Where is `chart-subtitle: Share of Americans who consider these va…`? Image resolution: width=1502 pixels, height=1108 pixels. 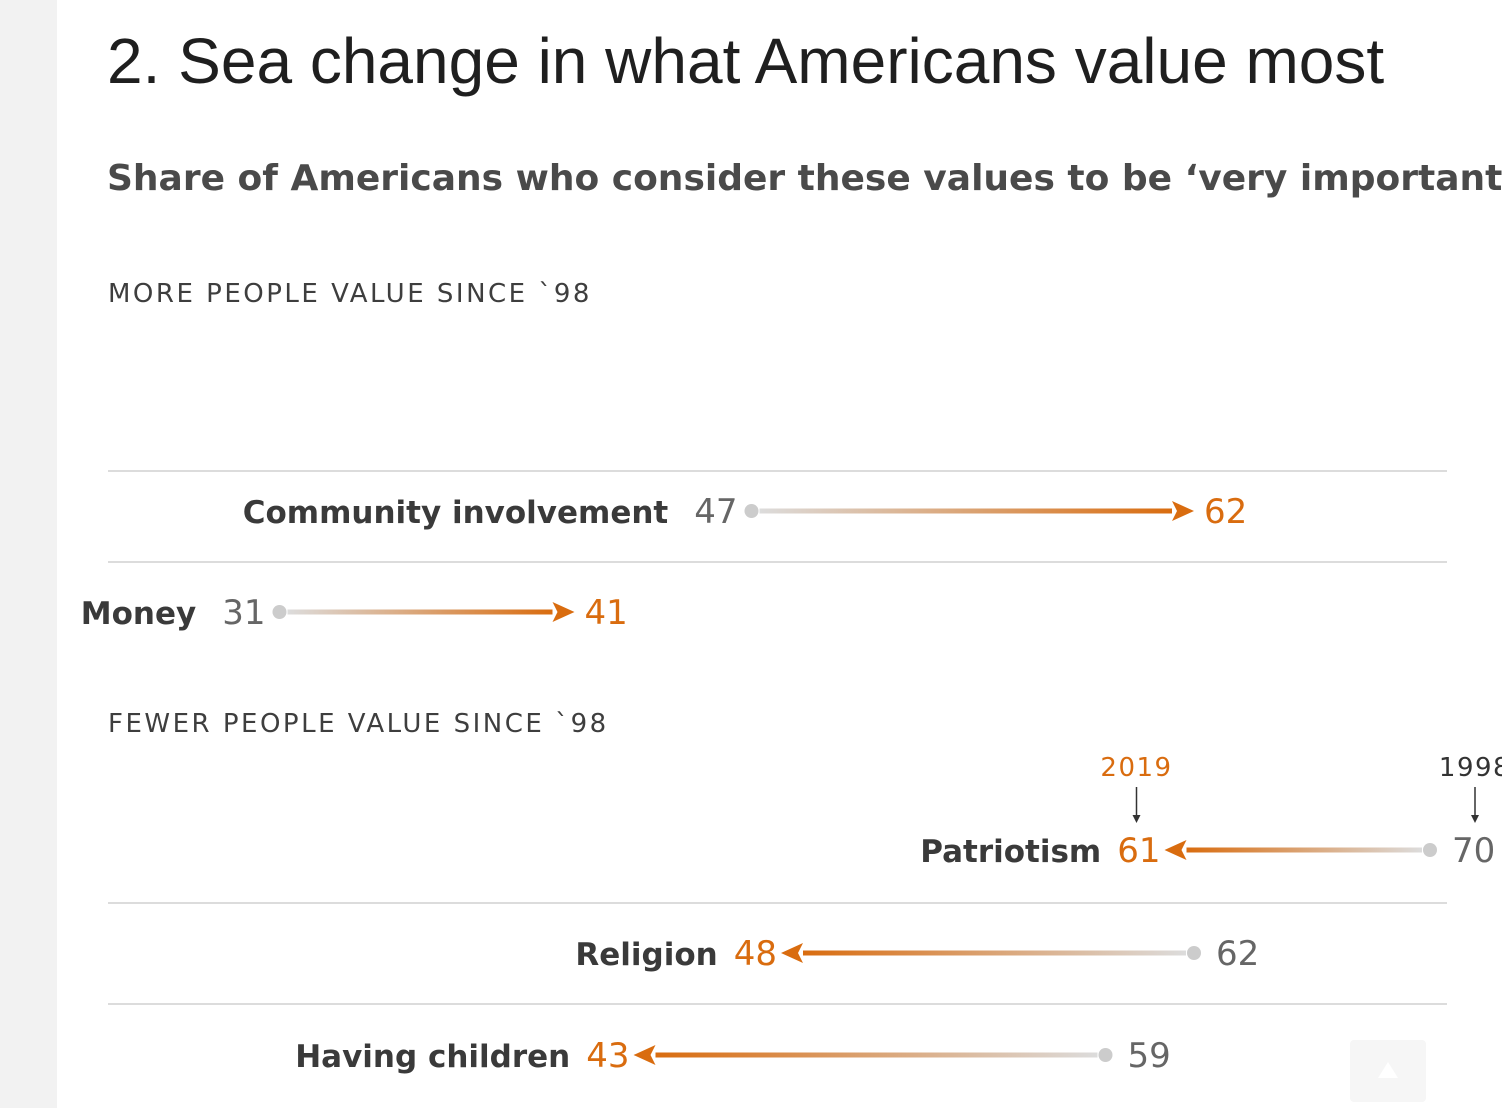
chart-subtitle: Share of Americans who consider these va… is located at coordinates (804, 178).